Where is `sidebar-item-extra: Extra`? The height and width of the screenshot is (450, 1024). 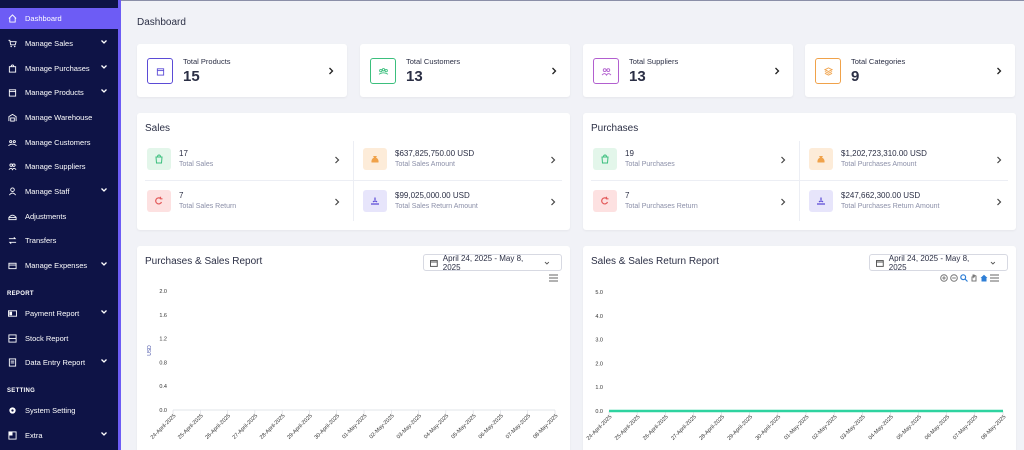
sidebar-item-extra: Extra is located at coordinates (59, 435).